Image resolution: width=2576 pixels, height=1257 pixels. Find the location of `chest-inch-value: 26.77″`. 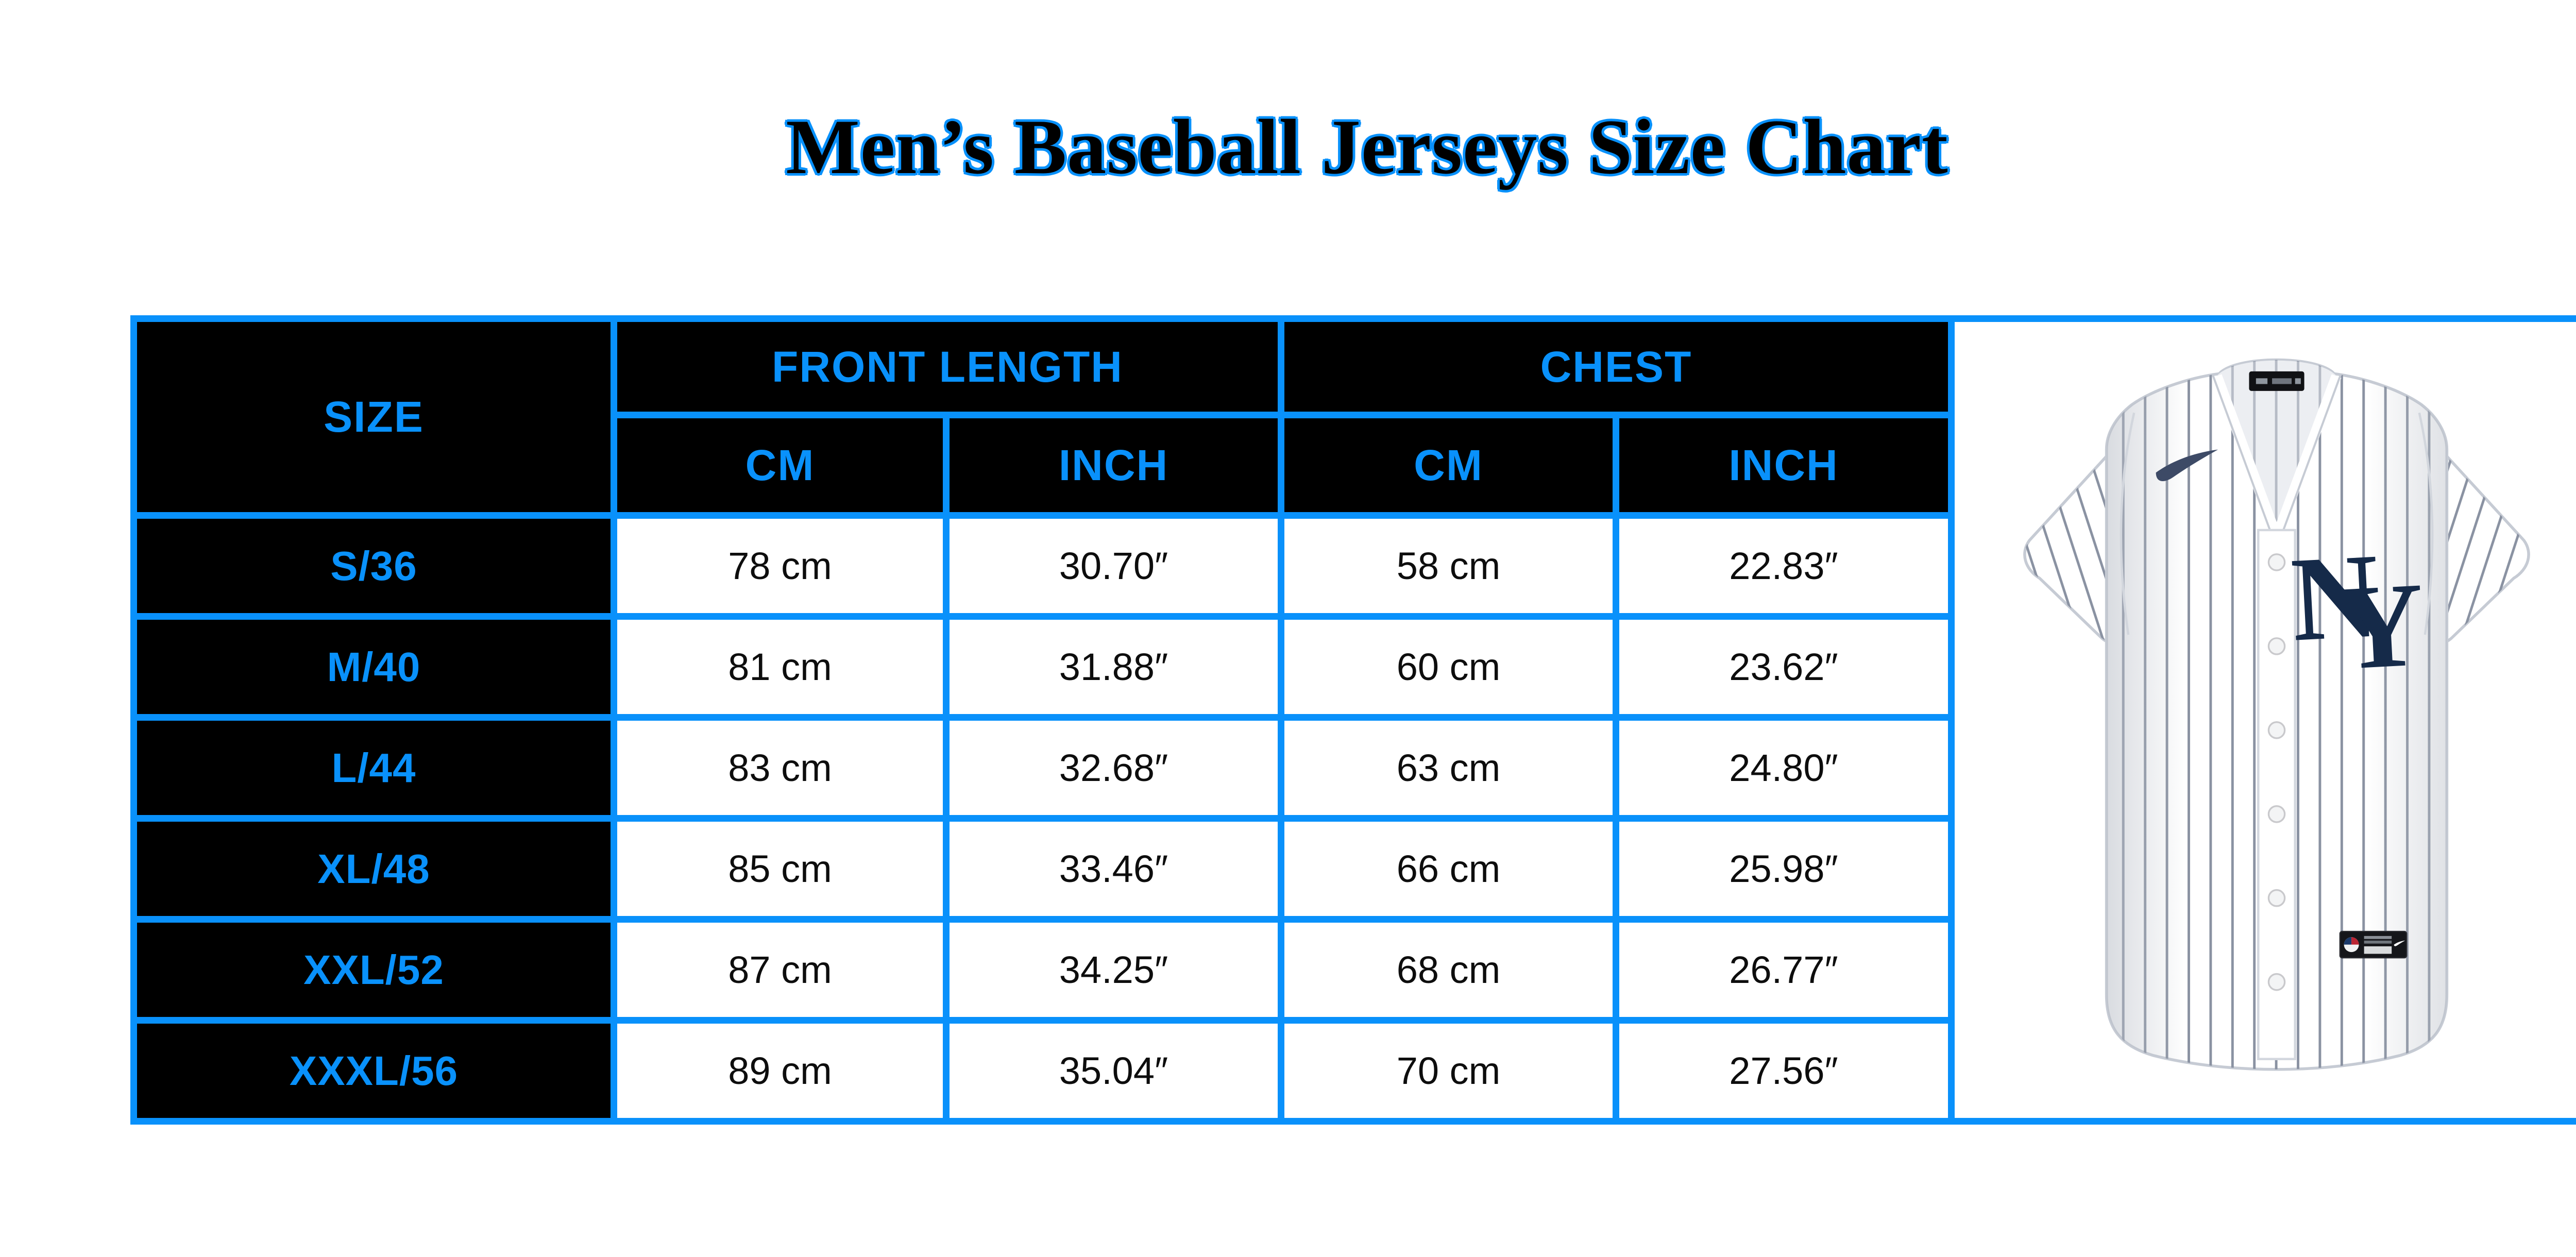

chest-inch-value: 26.77″ is located at coordinates (1784, 970).